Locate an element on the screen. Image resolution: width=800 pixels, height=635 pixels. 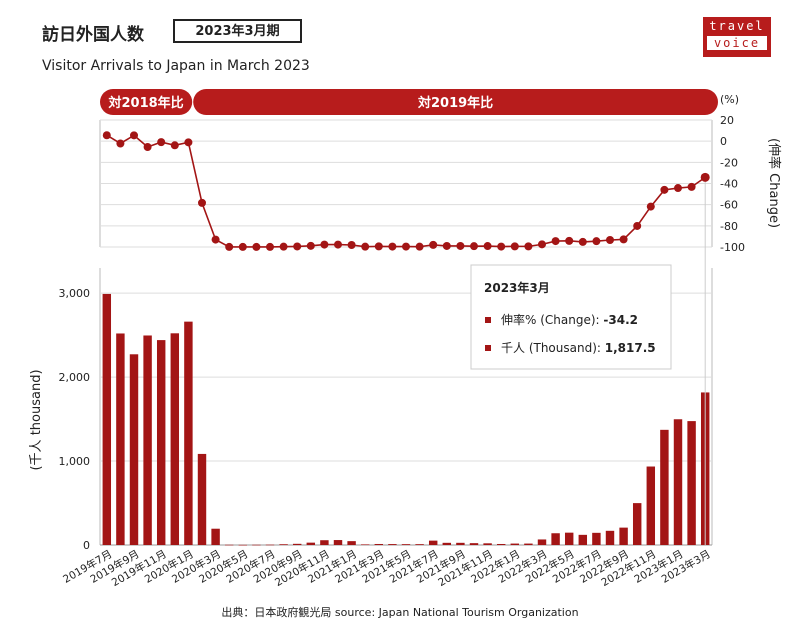
tooltip-line-row: 伸率% (Change): -34.2 is located at coordinates (569, 319).